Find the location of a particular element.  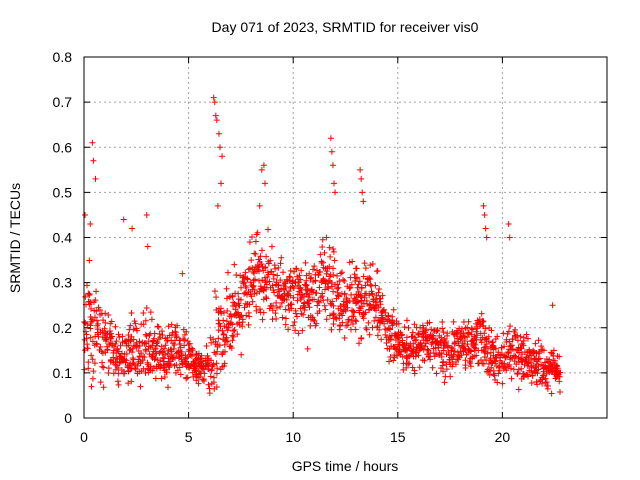

y-tick-label: 0.3 is located at coordinates (63, 283).